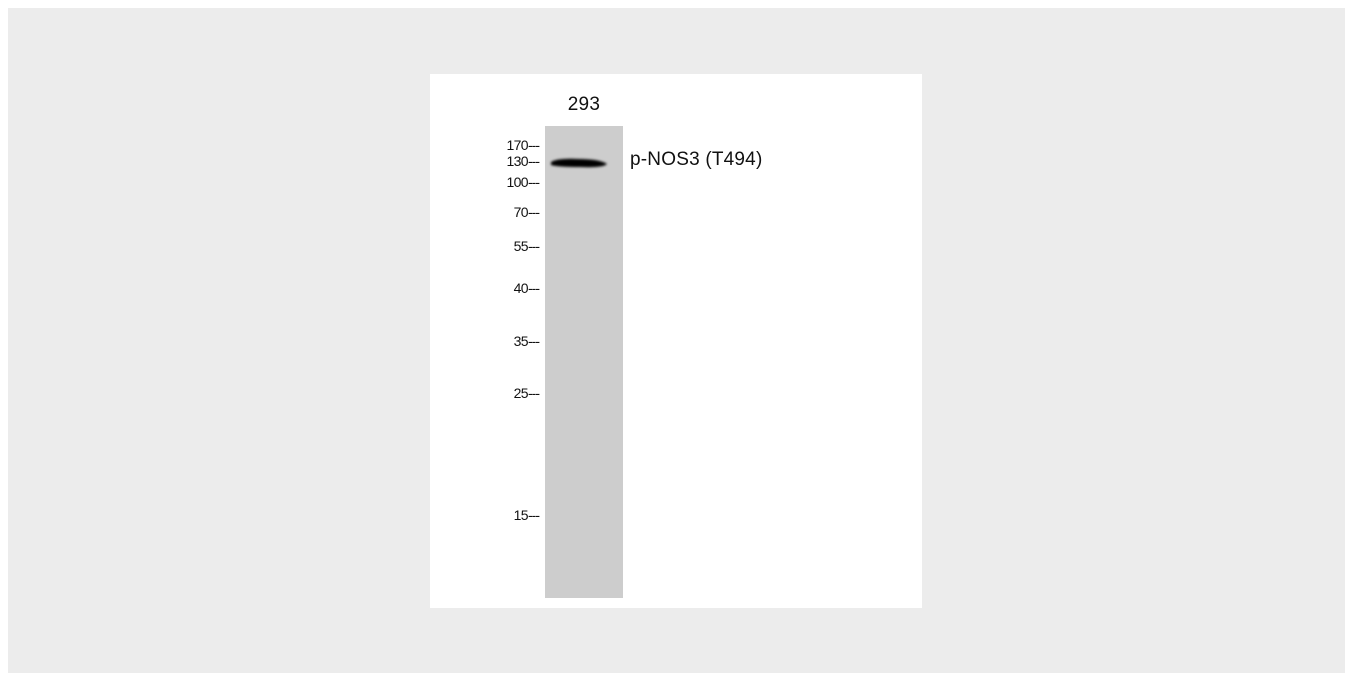  I want to click on mw-marker-100: 100---, so click(523, 182).